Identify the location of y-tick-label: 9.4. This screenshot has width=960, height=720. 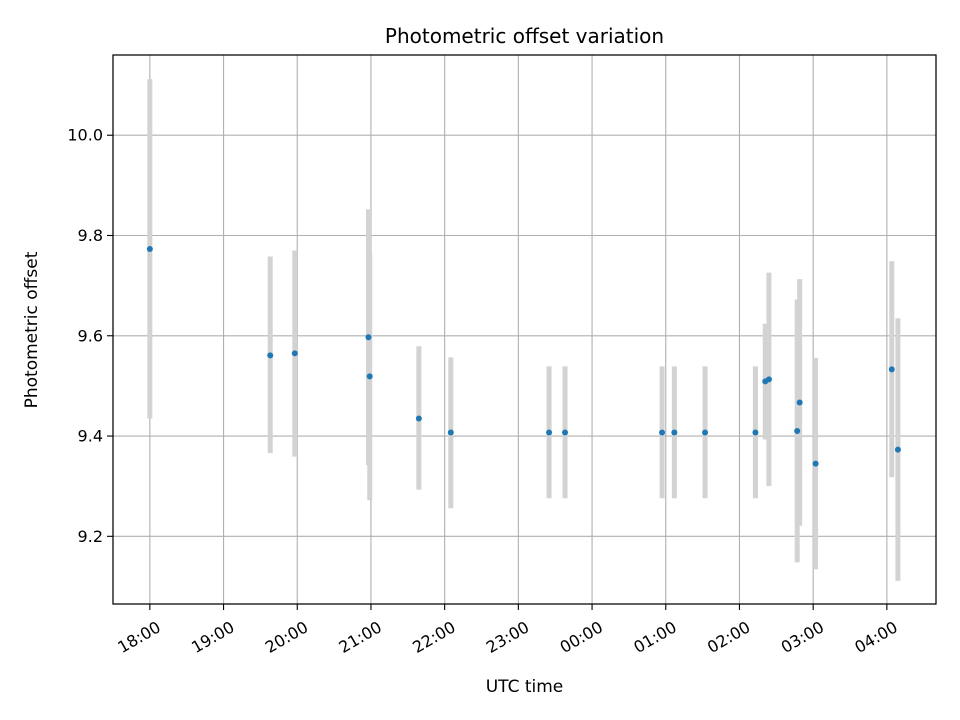
(90, 436).